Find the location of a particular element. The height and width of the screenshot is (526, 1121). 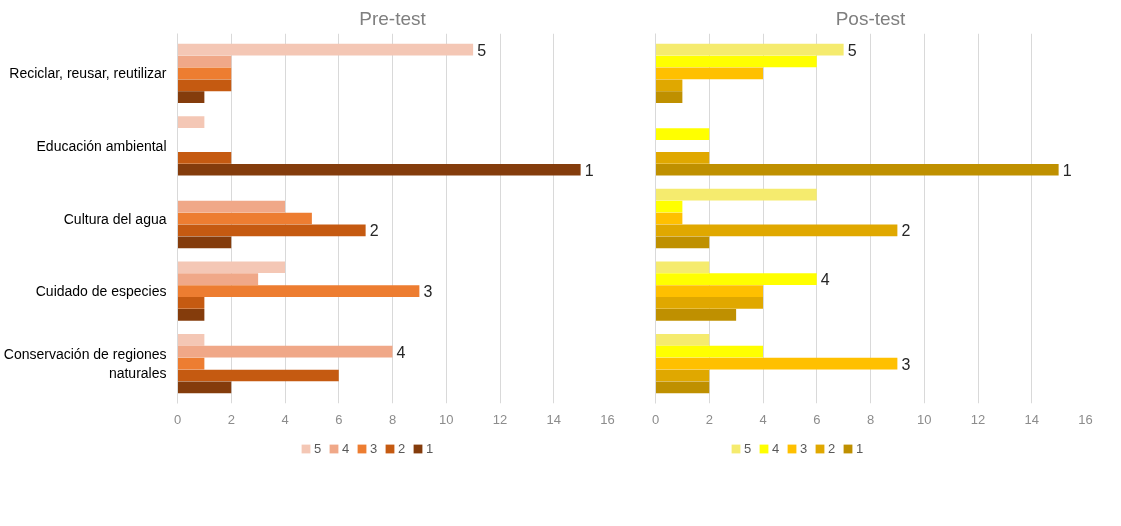

chart-title: Pre-test is located at coordinates (393, 18).